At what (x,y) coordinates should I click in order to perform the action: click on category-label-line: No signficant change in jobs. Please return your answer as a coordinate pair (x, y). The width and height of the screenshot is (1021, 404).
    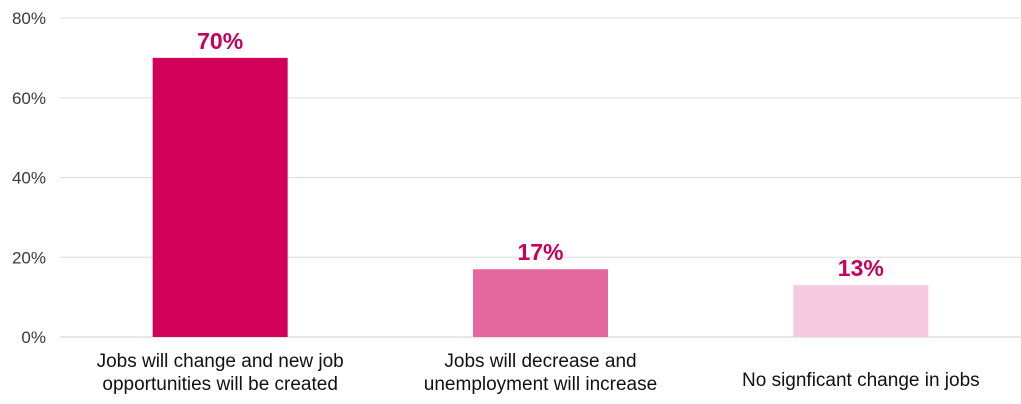
    Looking at the image, I should click on (861, 380).